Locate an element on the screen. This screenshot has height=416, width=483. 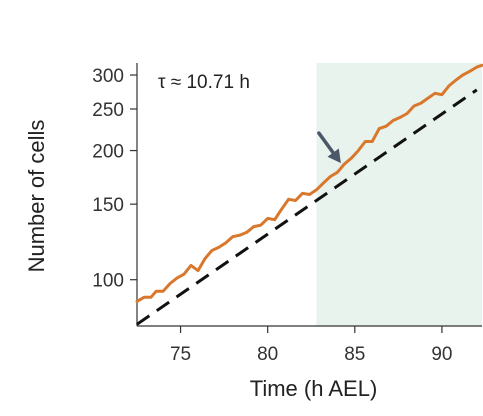
x-tick-label: 85 is located at coordinates (354, 354).